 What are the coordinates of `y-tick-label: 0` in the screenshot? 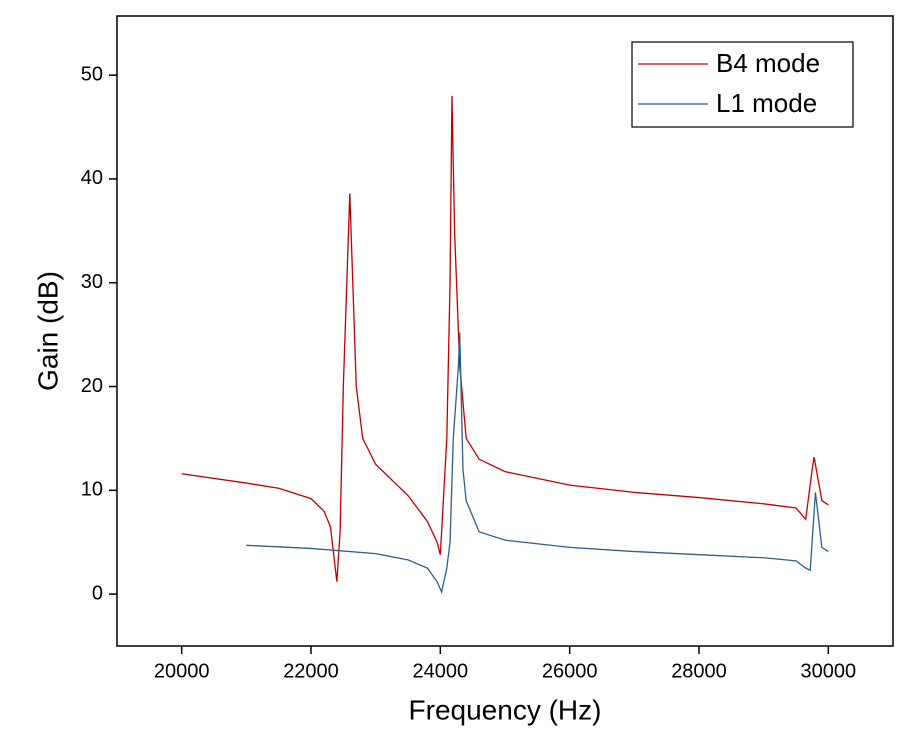 It's located at (97, 593).